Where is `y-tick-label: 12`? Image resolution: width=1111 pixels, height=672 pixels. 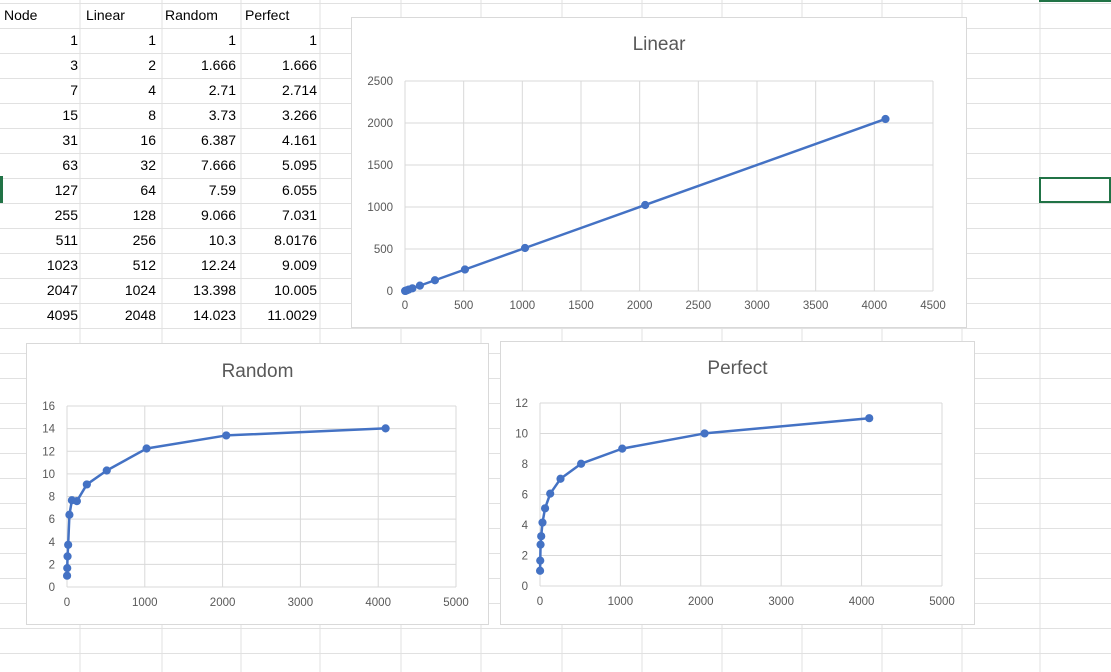 y-tick-label: 12 is located at coordinates (521, 404).